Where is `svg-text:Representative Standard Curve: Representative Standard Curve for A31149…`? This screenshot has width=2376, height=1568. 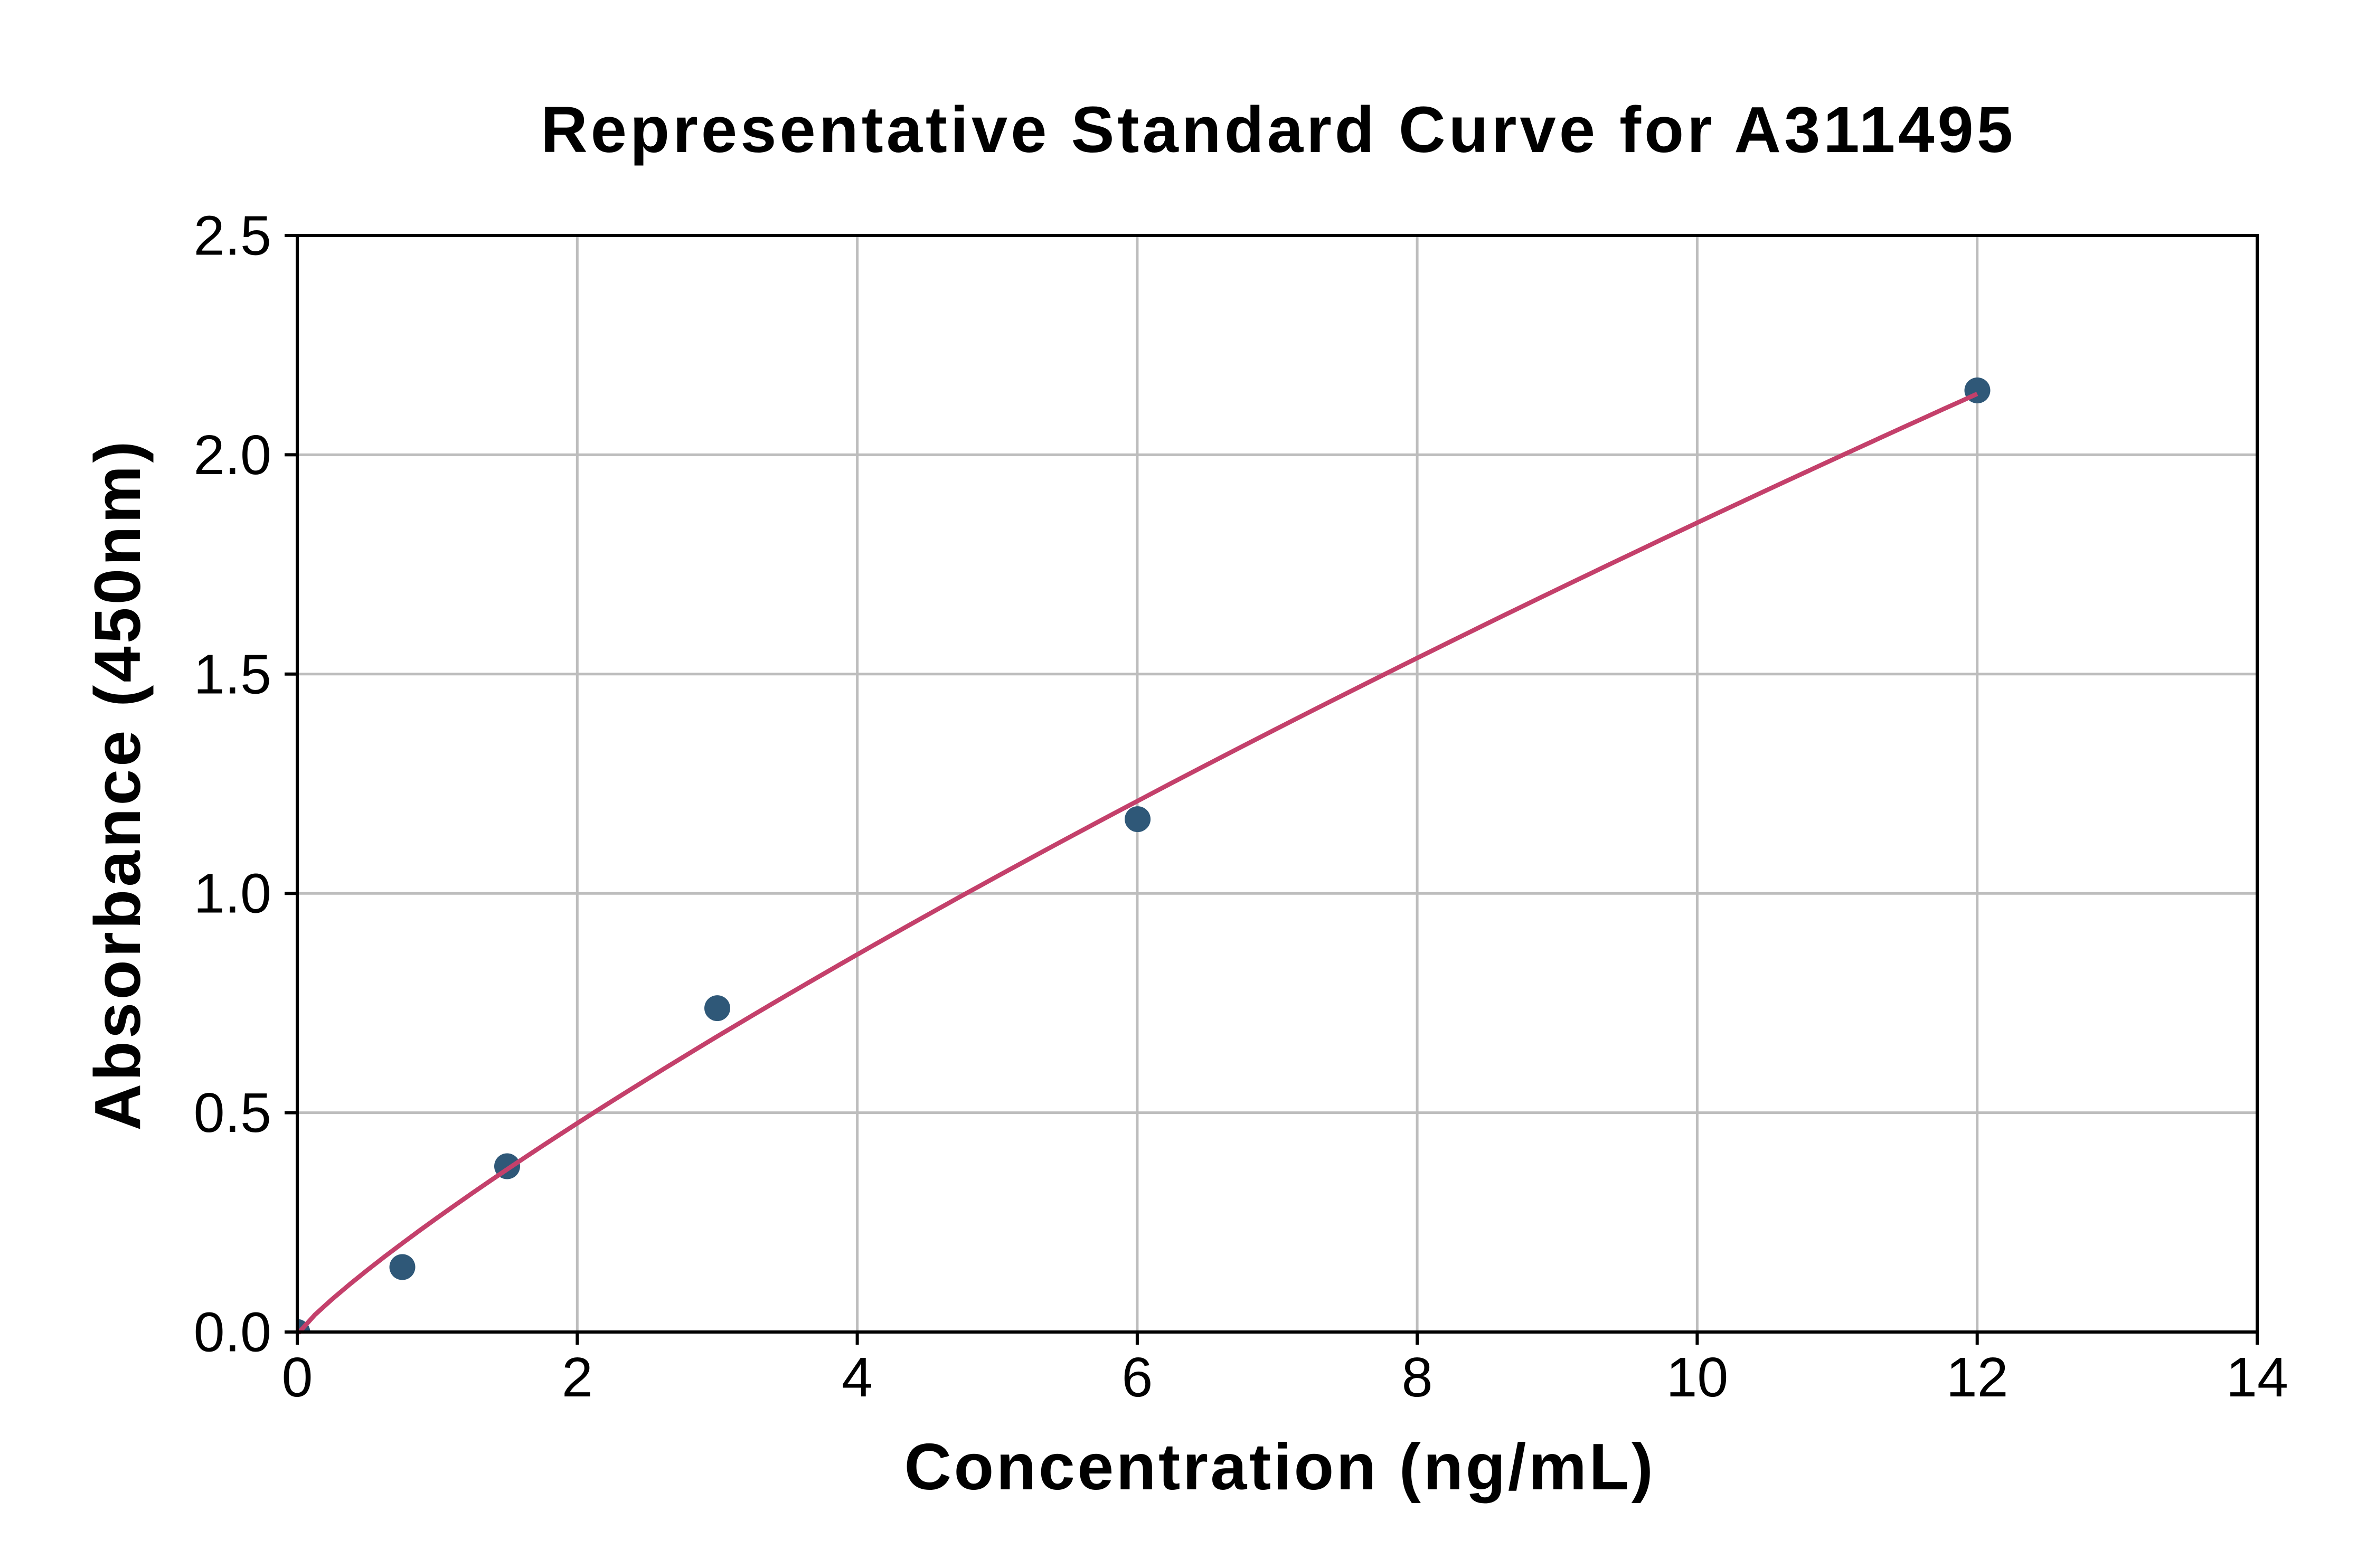 svg-text:Representative Standard Curve: Representative Standard Curve for A31149… is located at coordinates (1279, 130).